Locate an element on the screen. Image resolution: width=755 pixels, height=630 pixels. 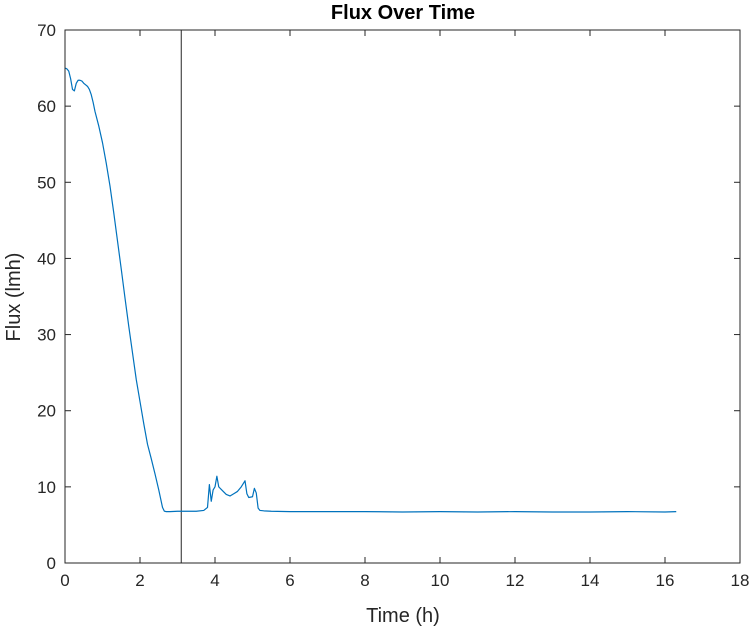
x-tick-label: 2 is located at coordinates (139, 580).